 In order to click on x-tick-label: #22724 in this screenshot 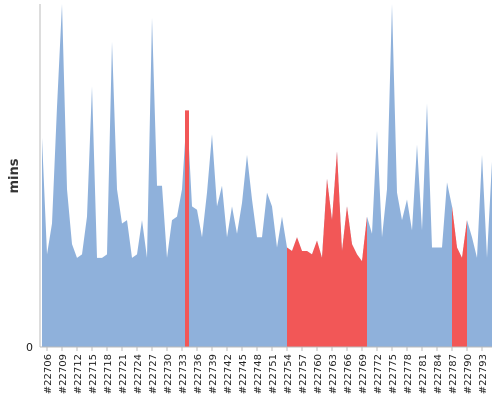, I will do `click(138, 374)`.